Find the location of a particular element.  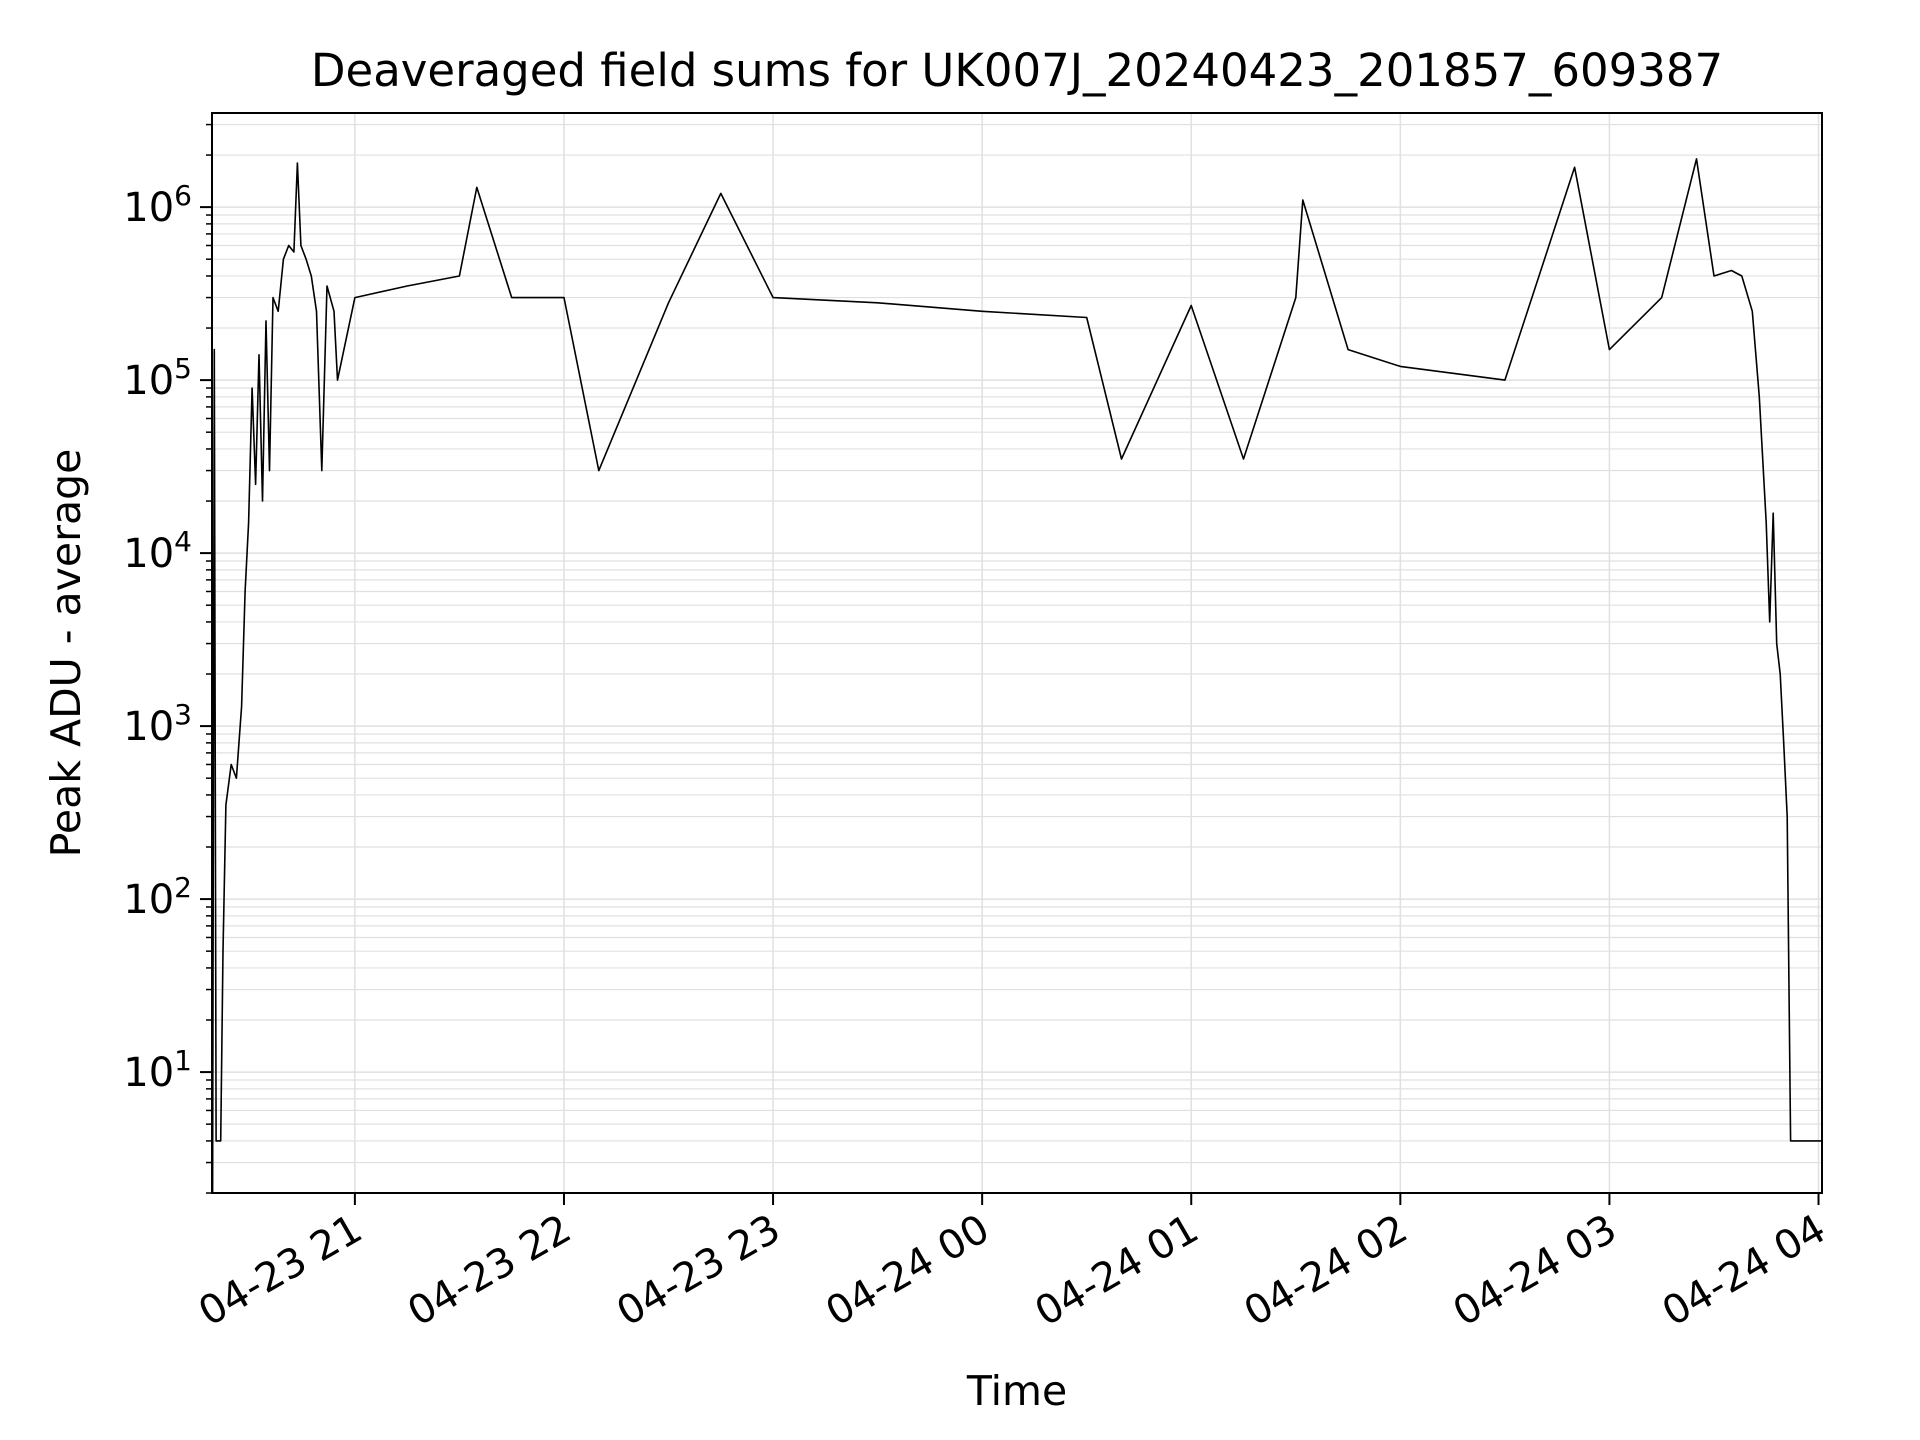

y-tick-label: 105 is located at coordinates (157, 378).